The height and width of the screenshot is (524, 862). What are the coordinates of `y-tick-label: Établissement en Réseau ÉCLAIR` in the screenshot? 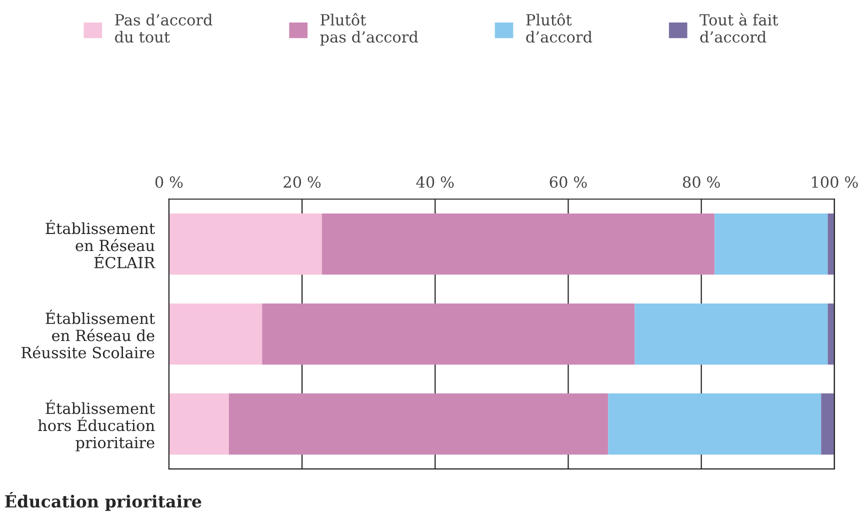 It's located at (101, 244).